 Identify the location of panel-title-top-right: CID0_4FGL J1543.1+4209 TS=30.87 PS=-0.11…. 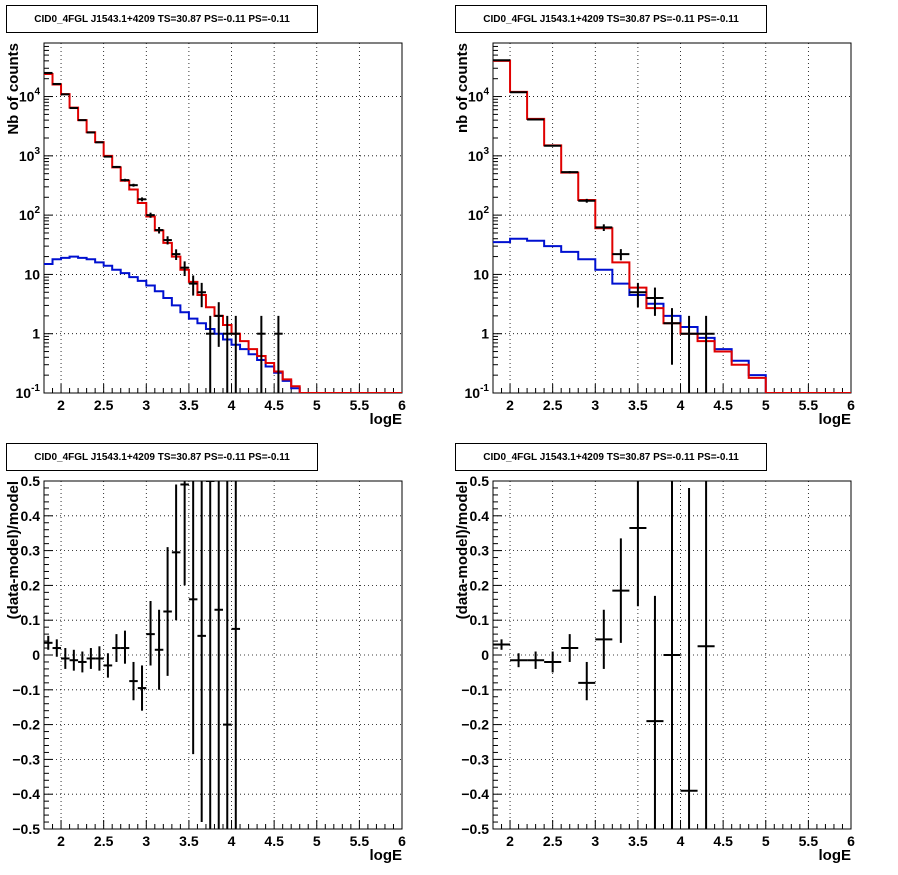
(611, 19).